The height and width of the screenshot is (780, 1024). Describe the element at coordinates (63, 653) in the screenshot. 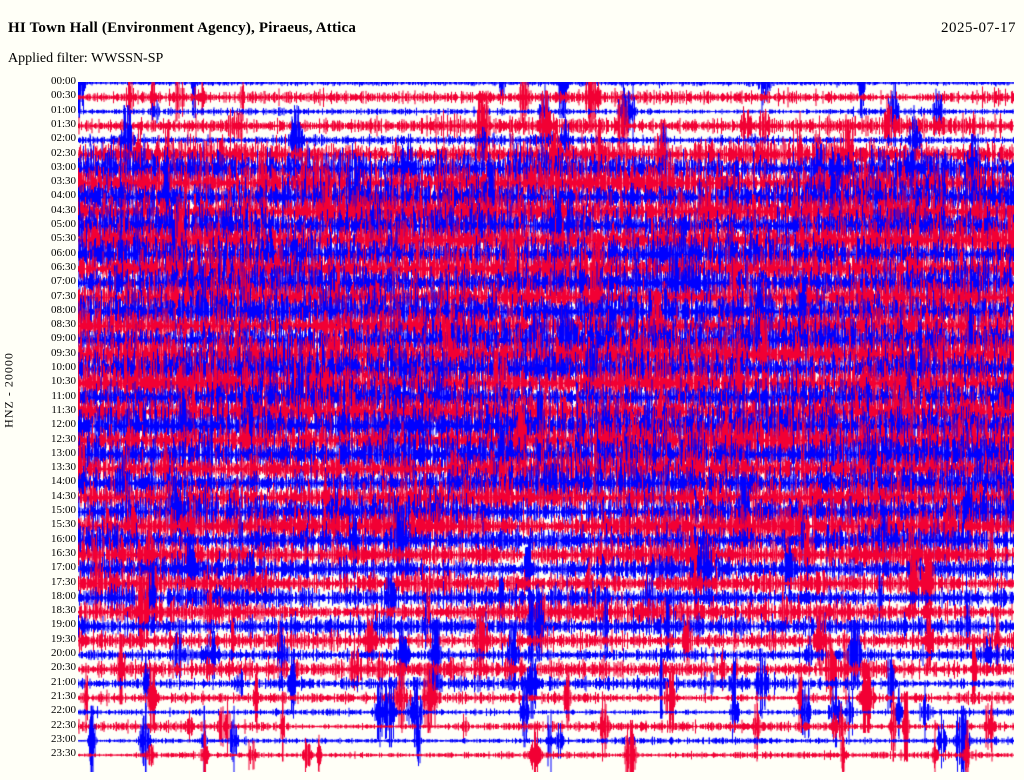

I see `time-axis-label: 20:00` at that location.